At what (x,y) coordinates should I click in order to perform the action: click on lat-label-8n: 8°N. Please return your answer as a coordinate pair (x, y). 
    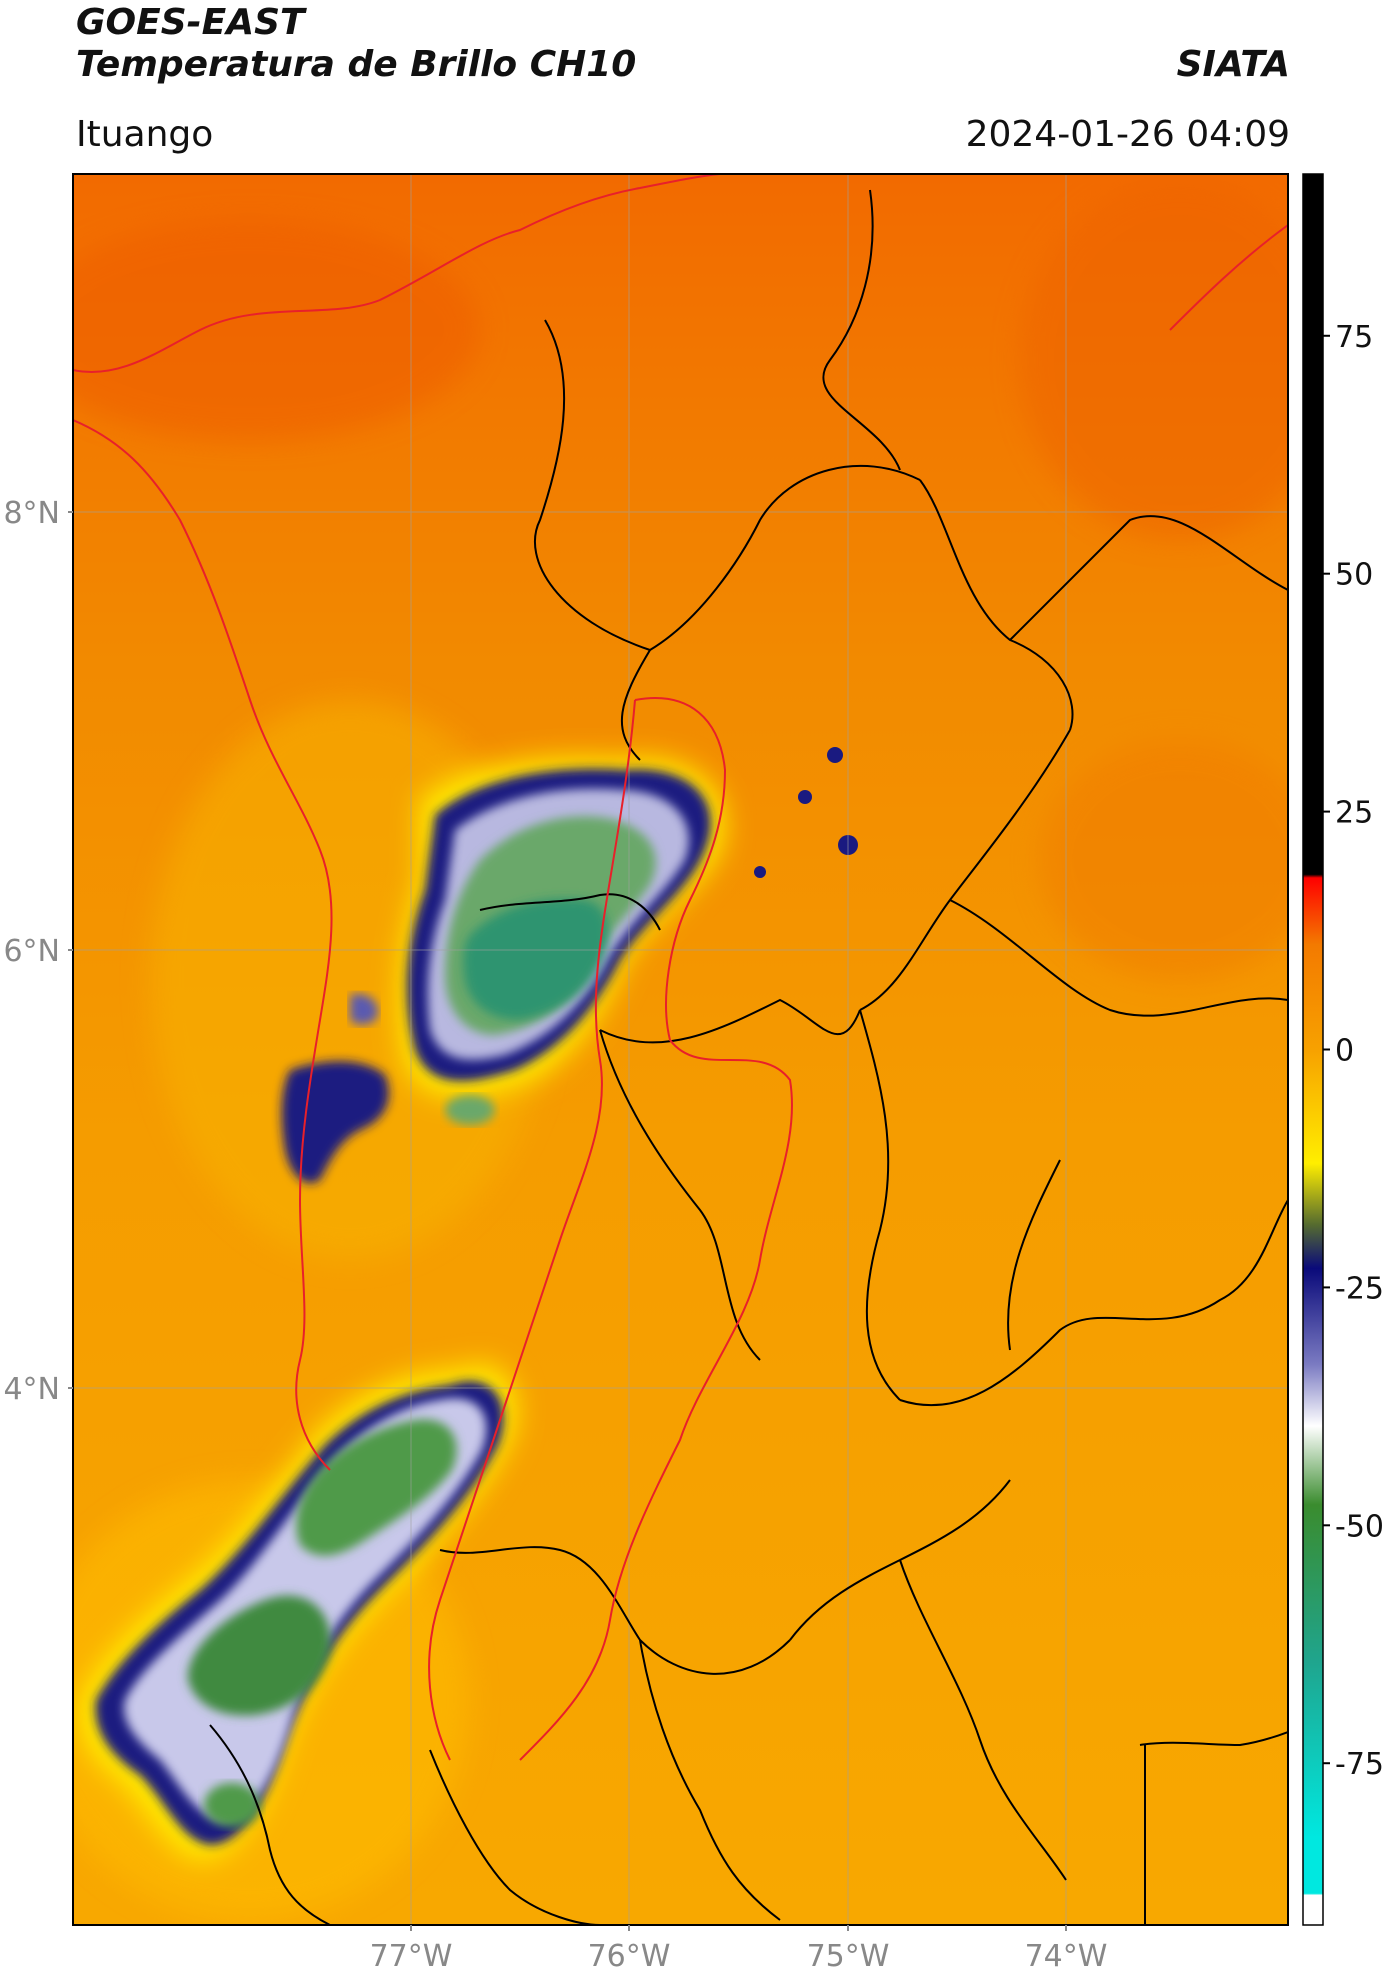
    Looking at the image, I should click on (31, 513).